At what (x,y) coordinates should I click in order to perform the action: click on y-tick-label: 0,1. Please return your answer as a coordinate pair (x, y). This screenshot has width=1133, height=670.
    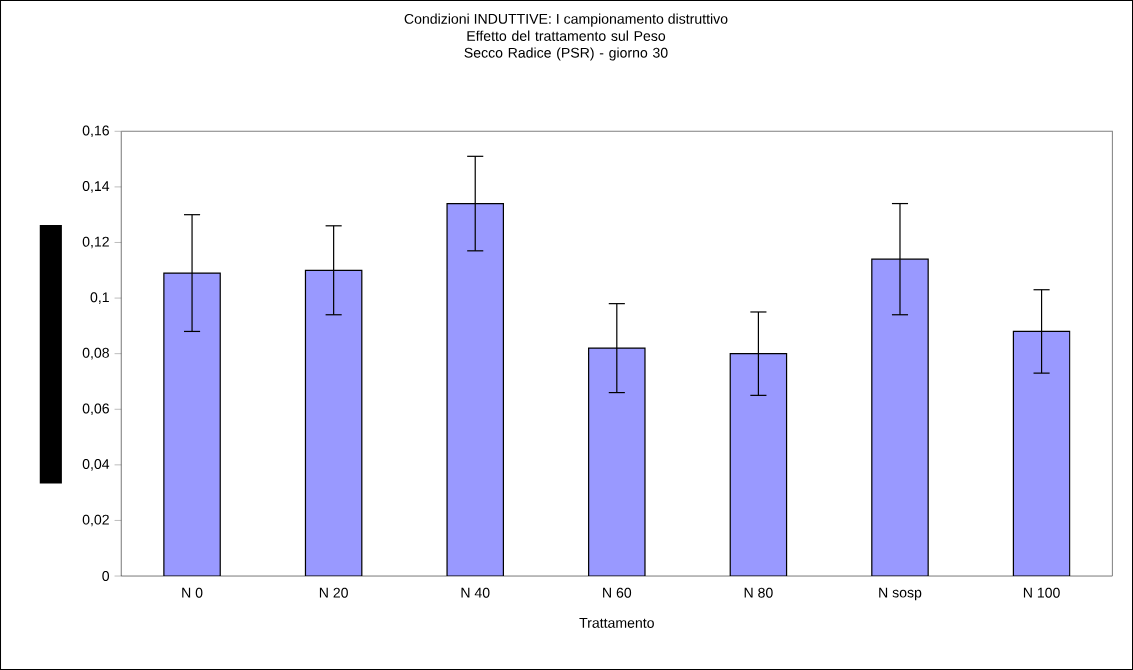
    Looking at the image, I should click on (99, 298).